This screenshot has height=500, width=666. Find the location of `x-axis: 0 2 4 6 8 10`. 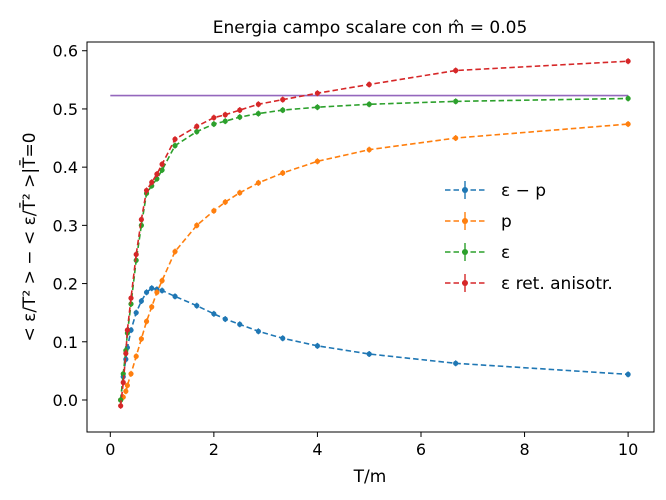

x-axis: 0 2 4 6 8 10 is located at coordinates (371, 445).